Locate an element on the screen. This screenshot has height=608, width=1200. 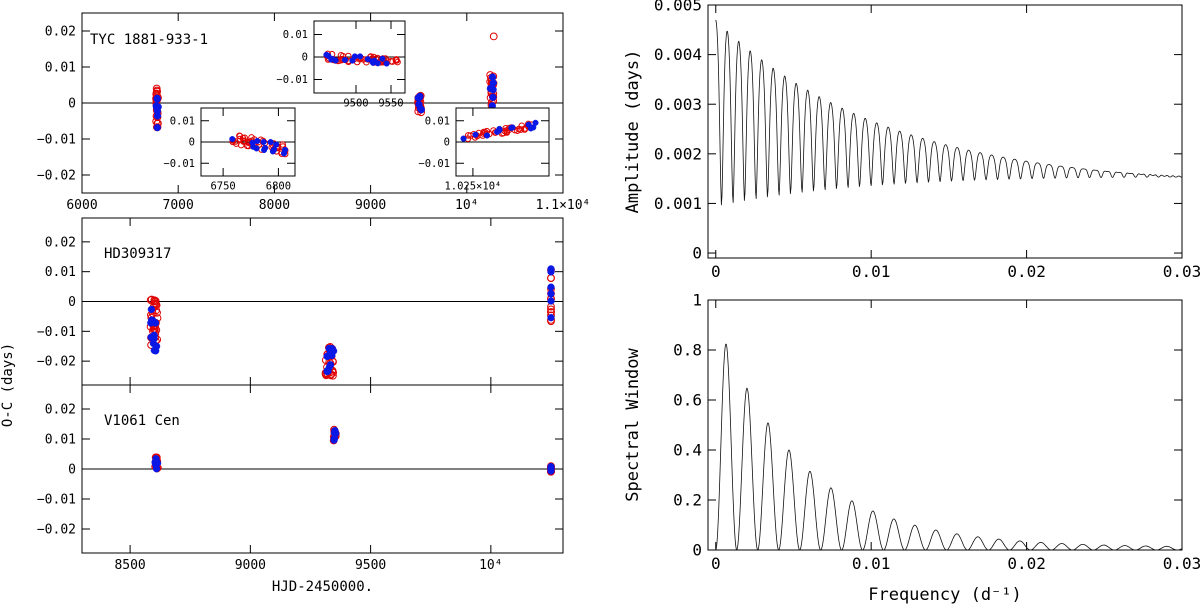
tyc-title: TYC 1881-933-1 is located at coordinates (149, 40).